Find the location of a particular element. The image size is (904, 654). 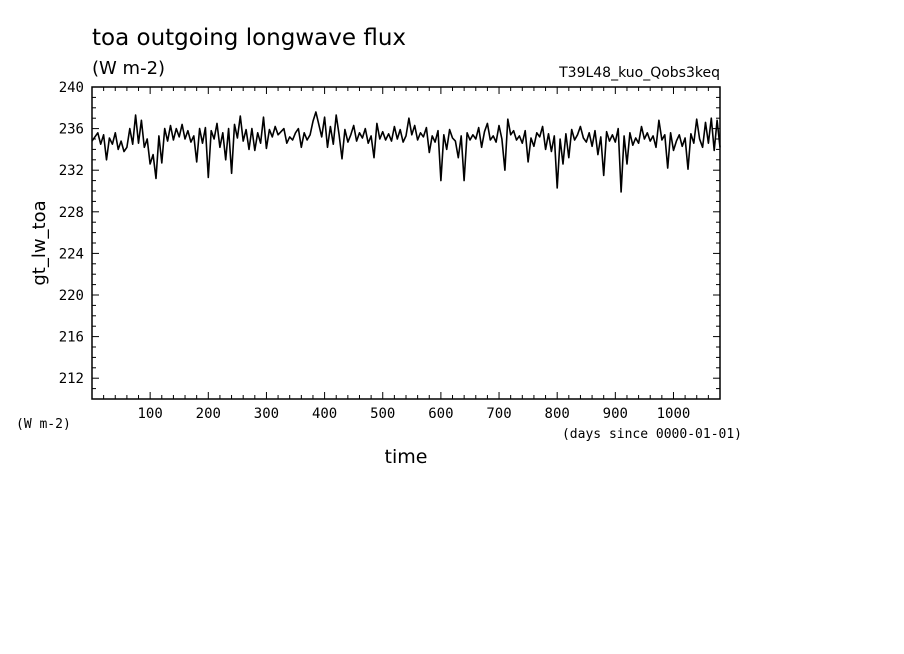

y-tick-label: 224 is located at coordinates (71, 254).